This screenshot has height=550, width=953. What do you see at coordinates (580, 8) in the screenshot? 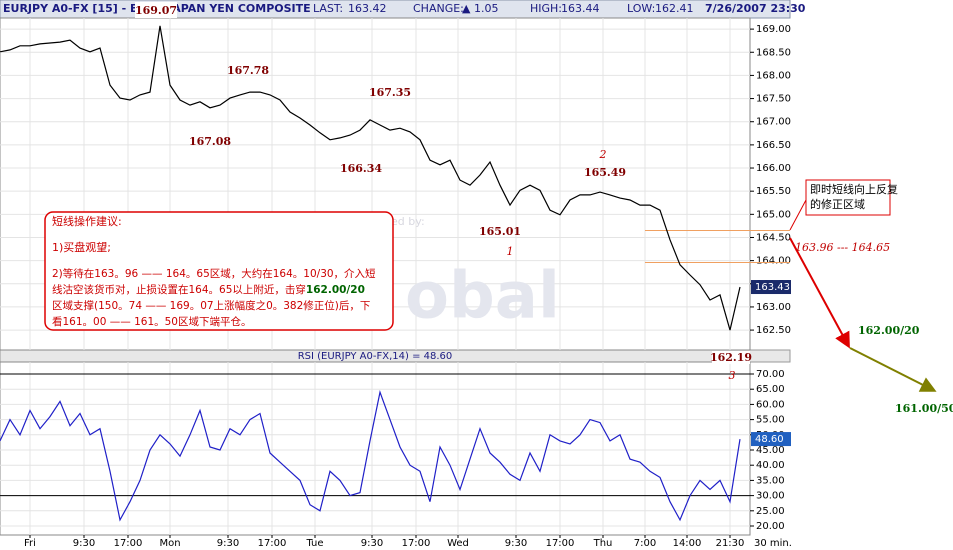
I see `high-value: 163.44` at bounding box center [580, 8].